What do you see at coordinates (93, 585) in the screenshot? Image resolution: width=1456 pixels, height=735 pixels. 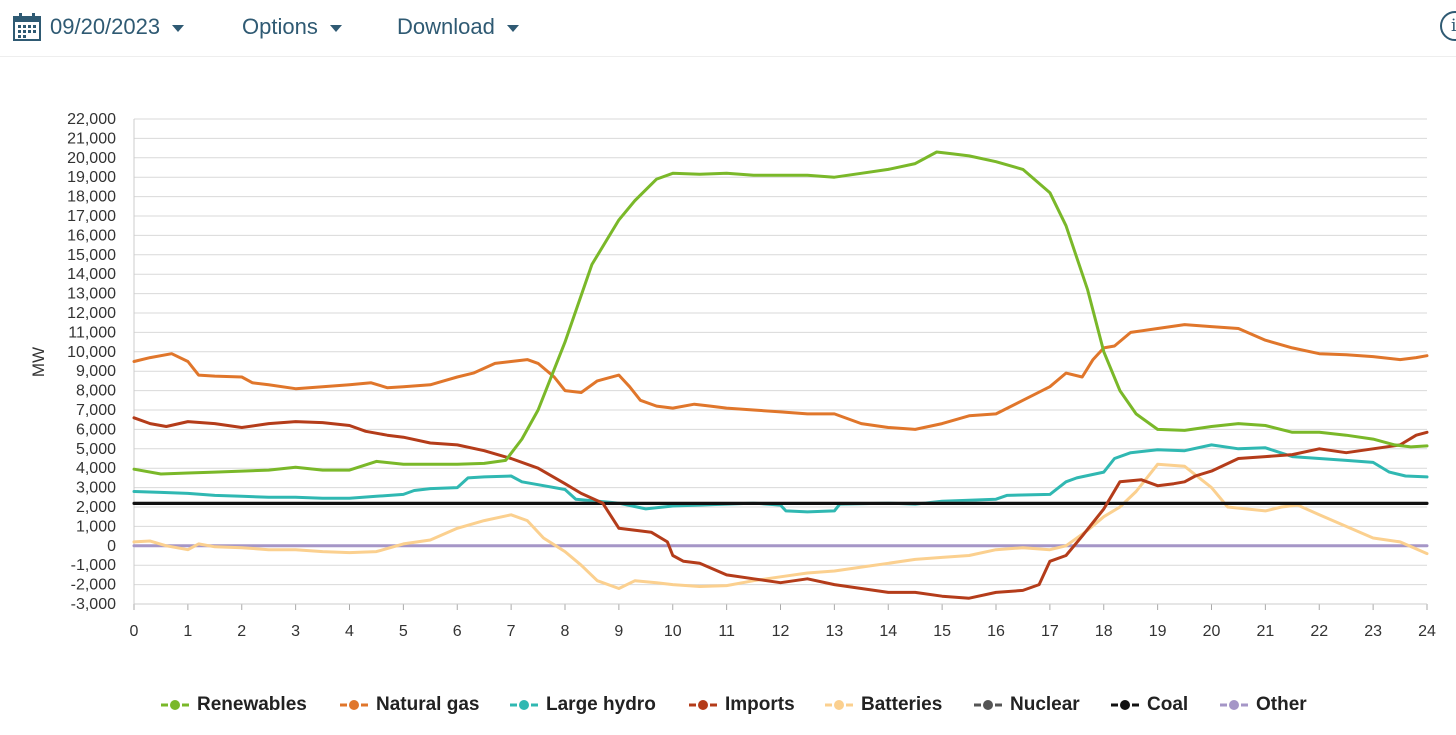 I see `y-tick-label: -2,000` at bounding box center [93, 585].